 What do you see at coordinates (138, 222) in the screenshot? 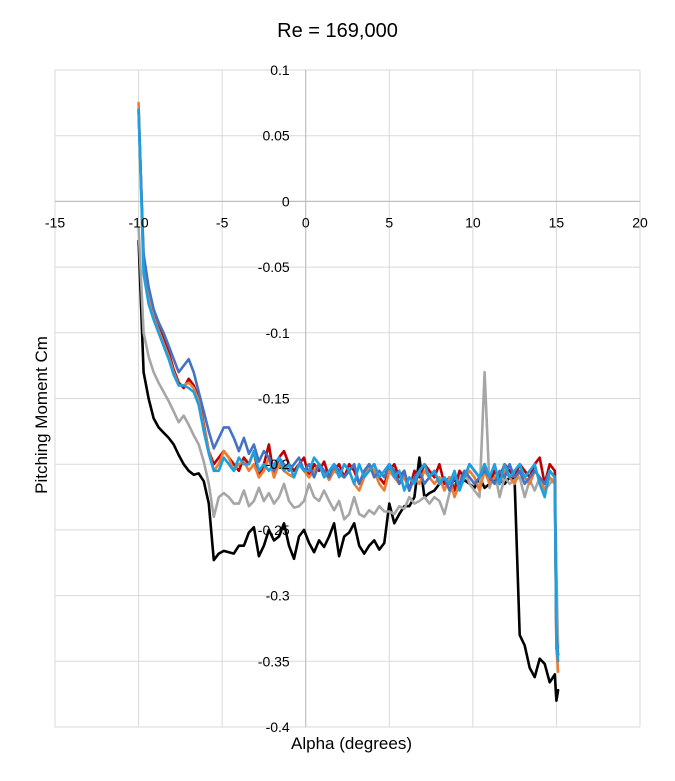
I see `x-tick-label: -10` at bounding box center [138, 222].